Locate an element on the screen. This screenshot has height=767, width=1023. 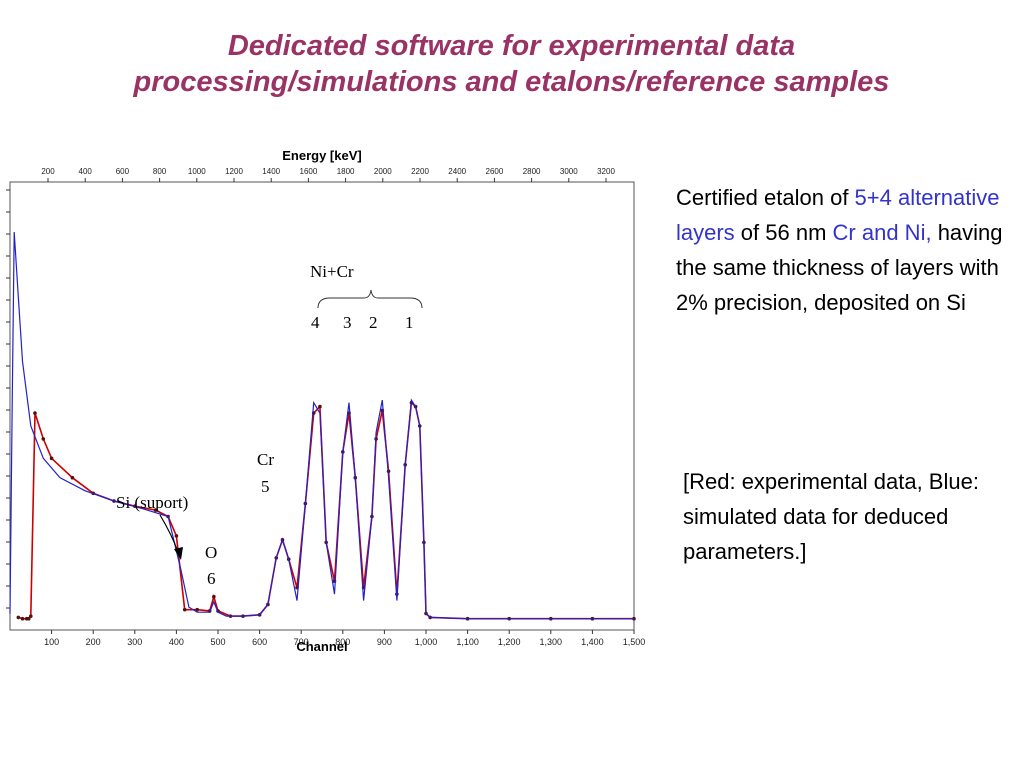
channel-tick-label: 1,400 is located at coordinates (592, 642).